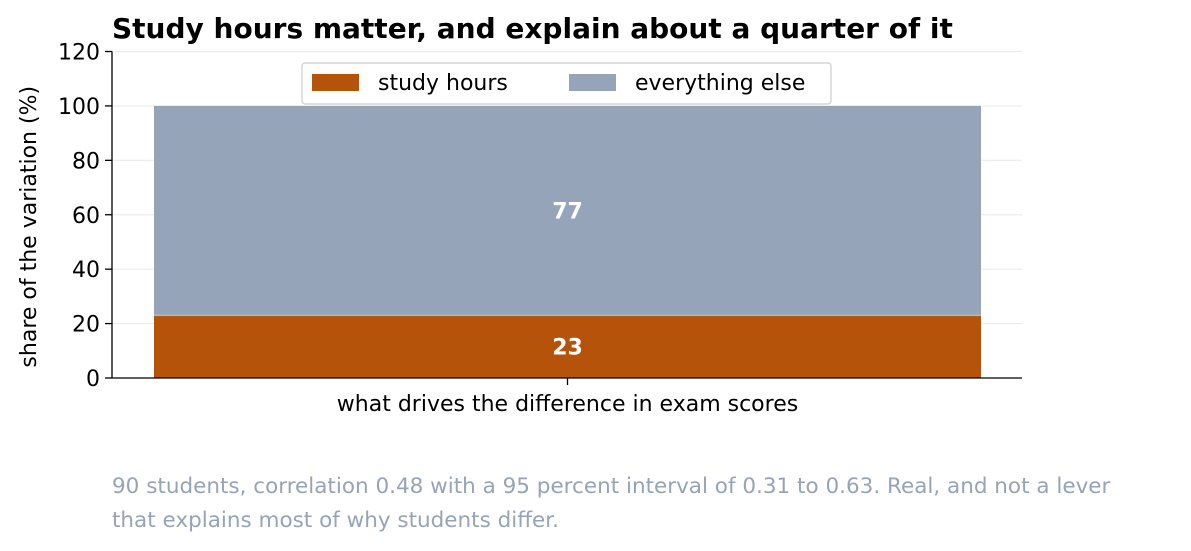 This screenshot has width=1191, height=551. I want to click on legend: study hours everything else, so click(566, 83).